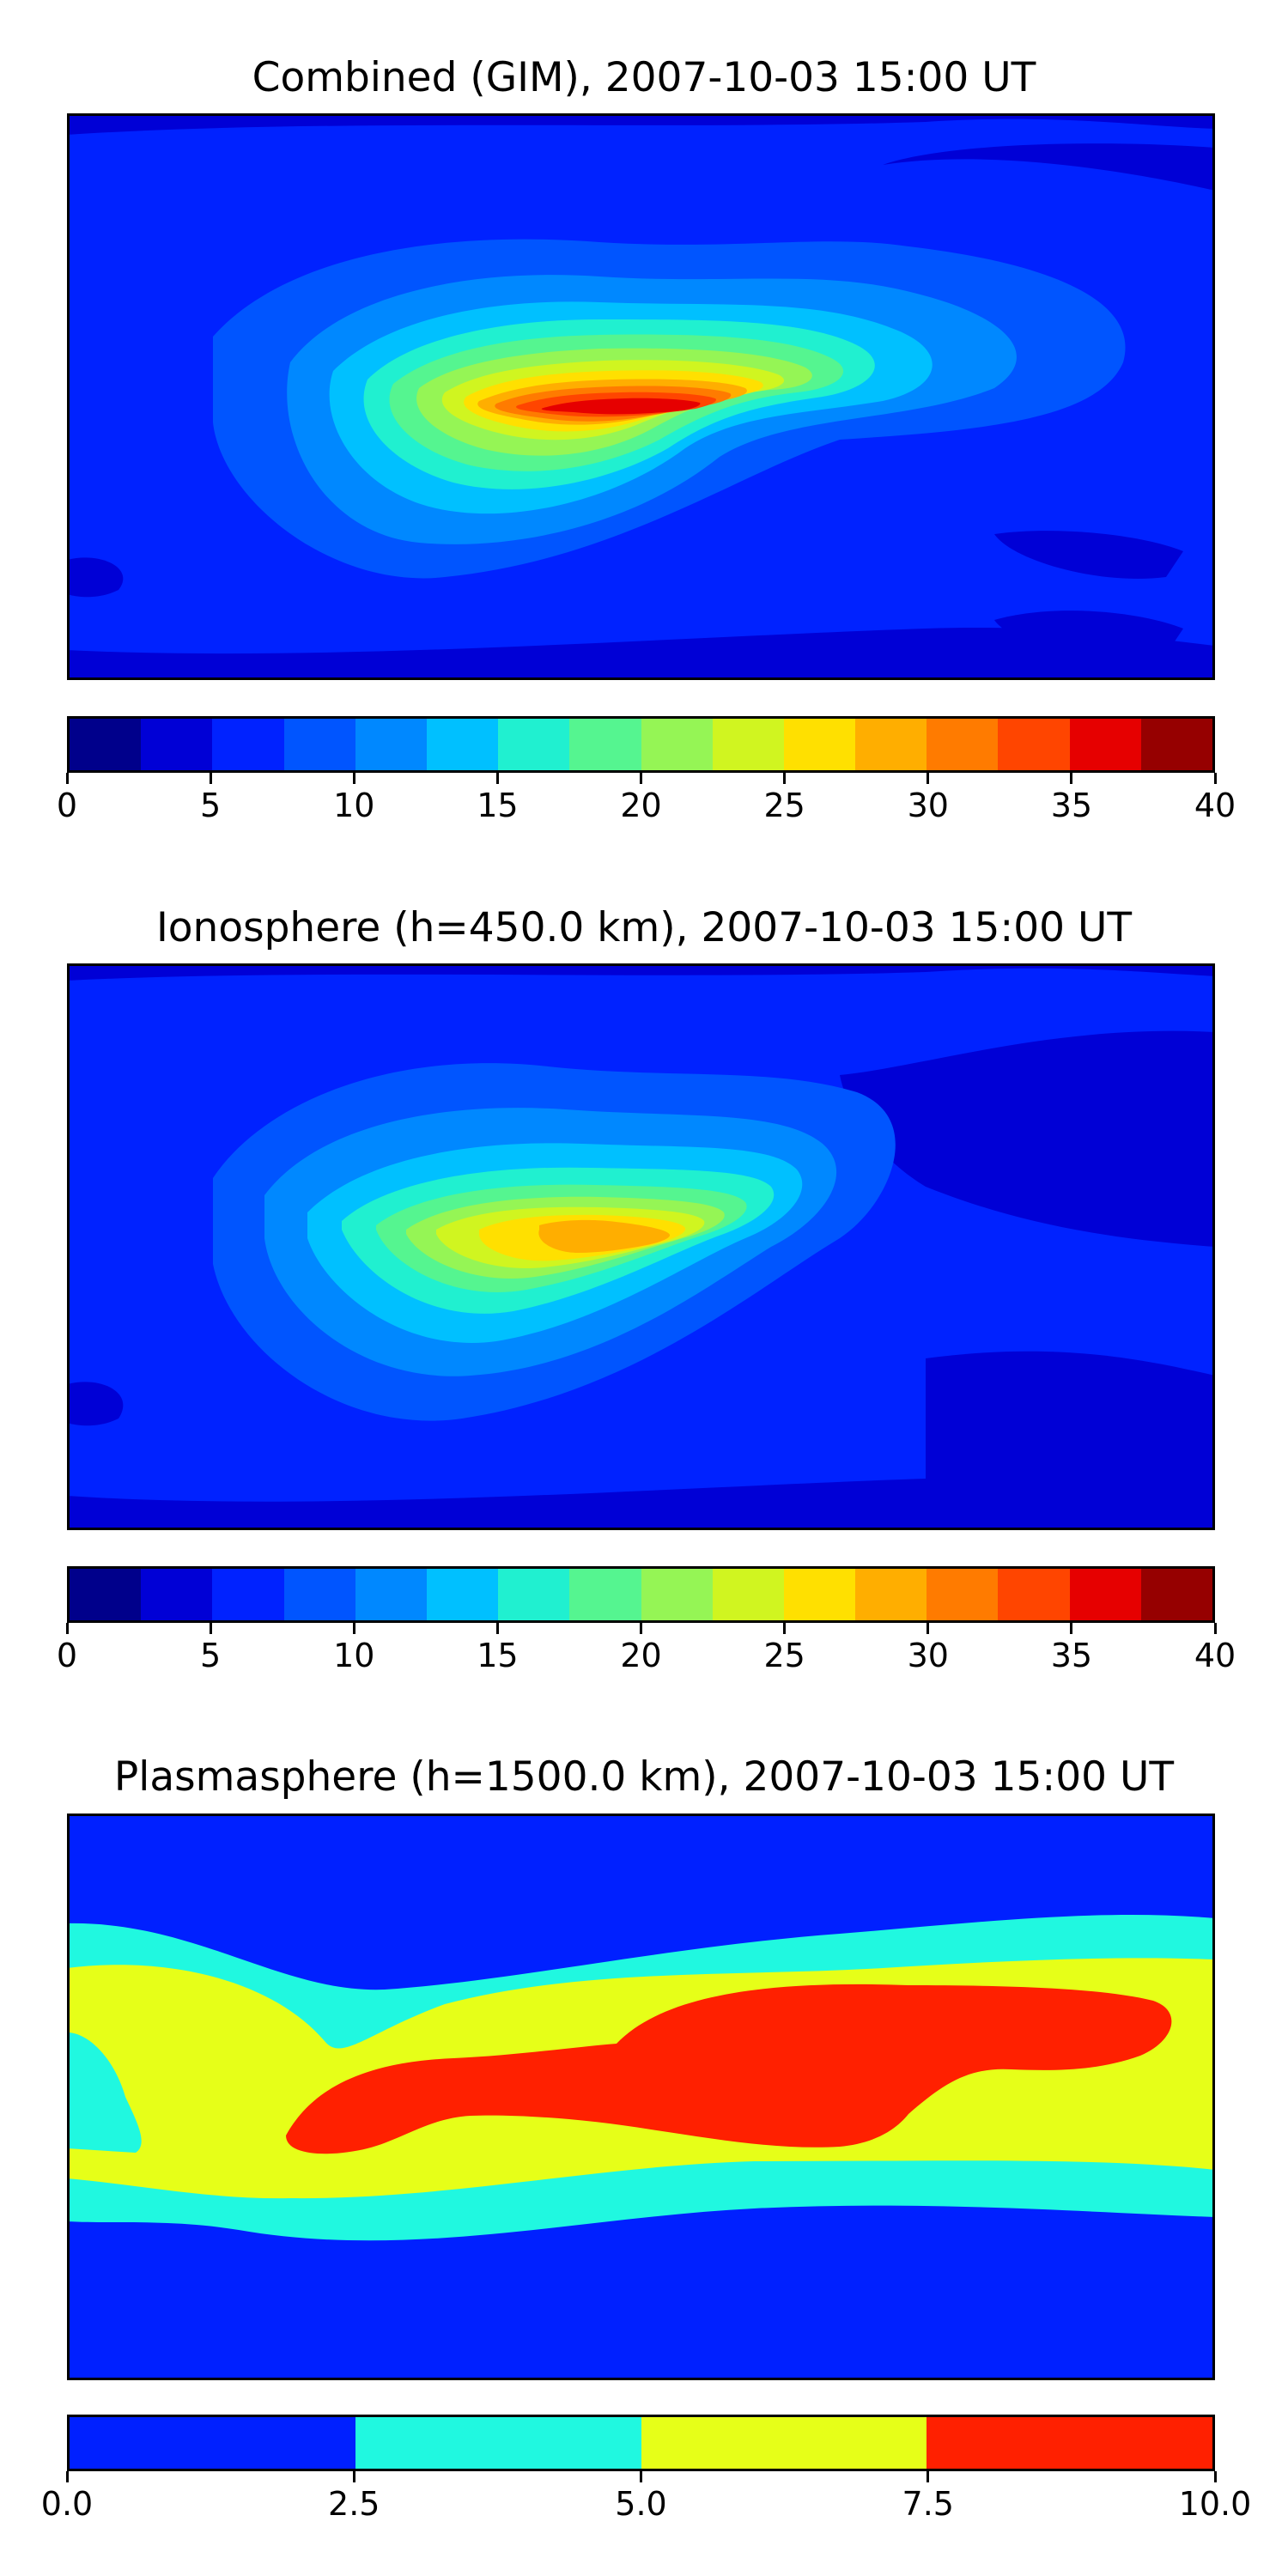 The image size is (1288, 2576). Describe the element at coordinates (67, 2504) in the screenshot. I see `tick-label: 0.0` at that location.